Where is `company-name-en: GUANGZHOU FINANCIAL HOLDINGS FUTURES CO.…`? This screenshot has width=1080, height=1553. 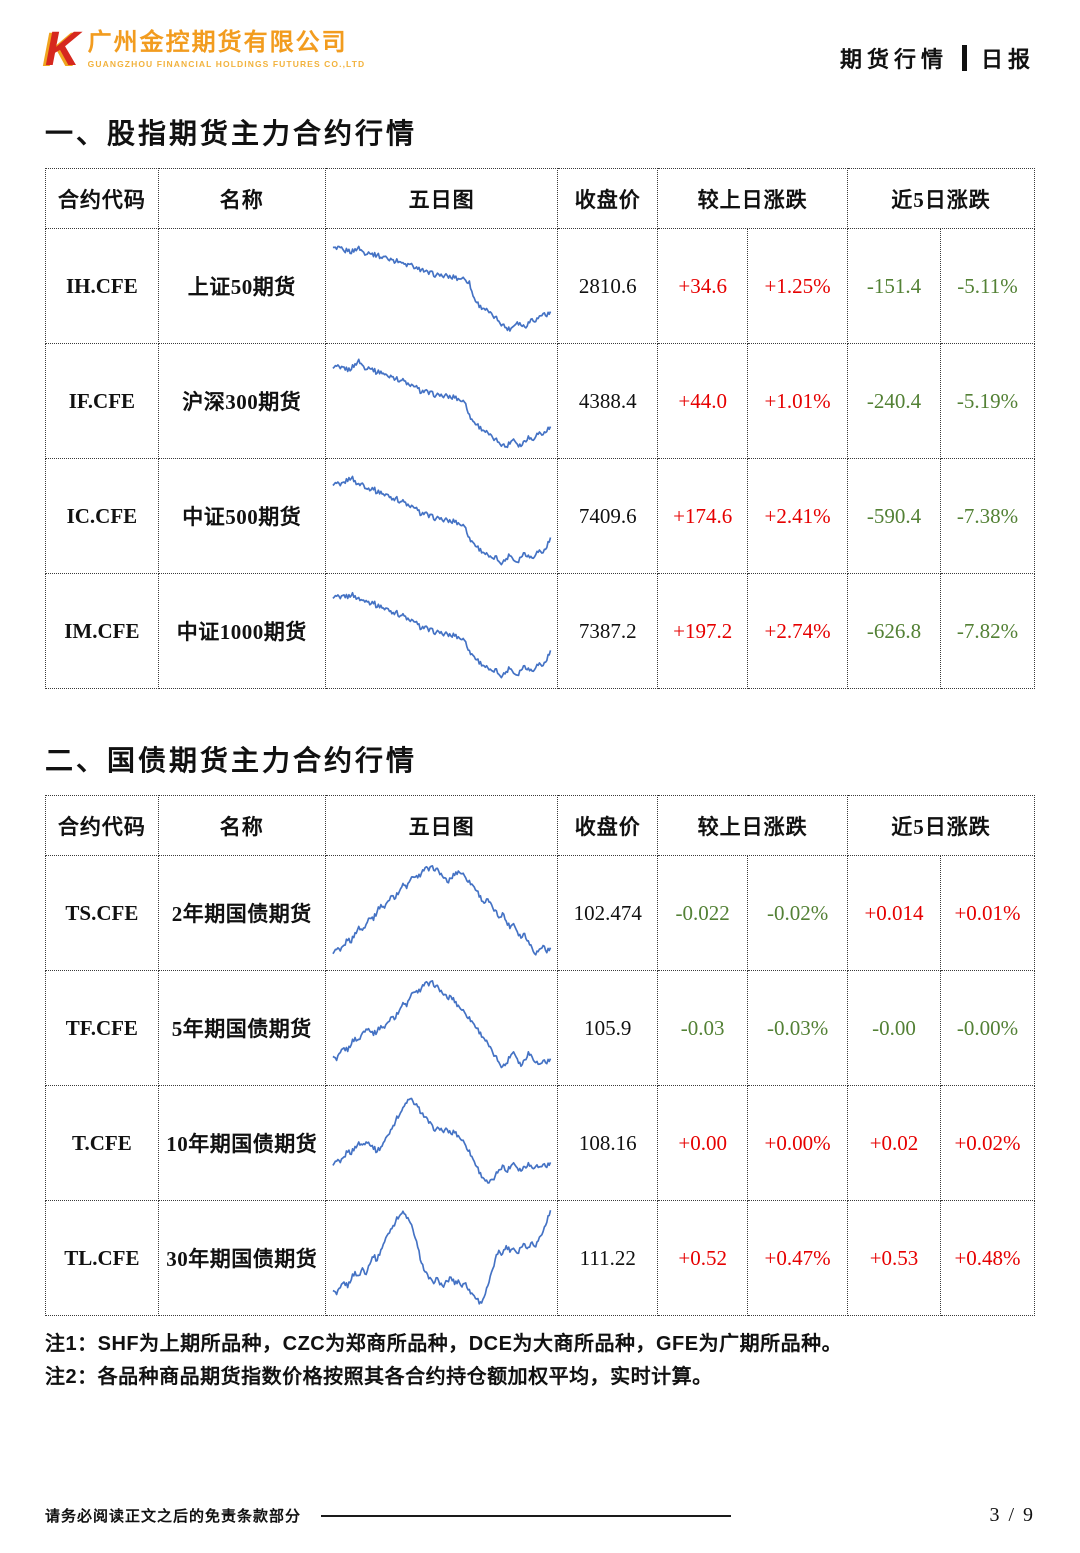 company-name-en: GUANGZHOU FINANCIAL HOLDINGS FUTURES CO.… is located at coordinates (226, 64).